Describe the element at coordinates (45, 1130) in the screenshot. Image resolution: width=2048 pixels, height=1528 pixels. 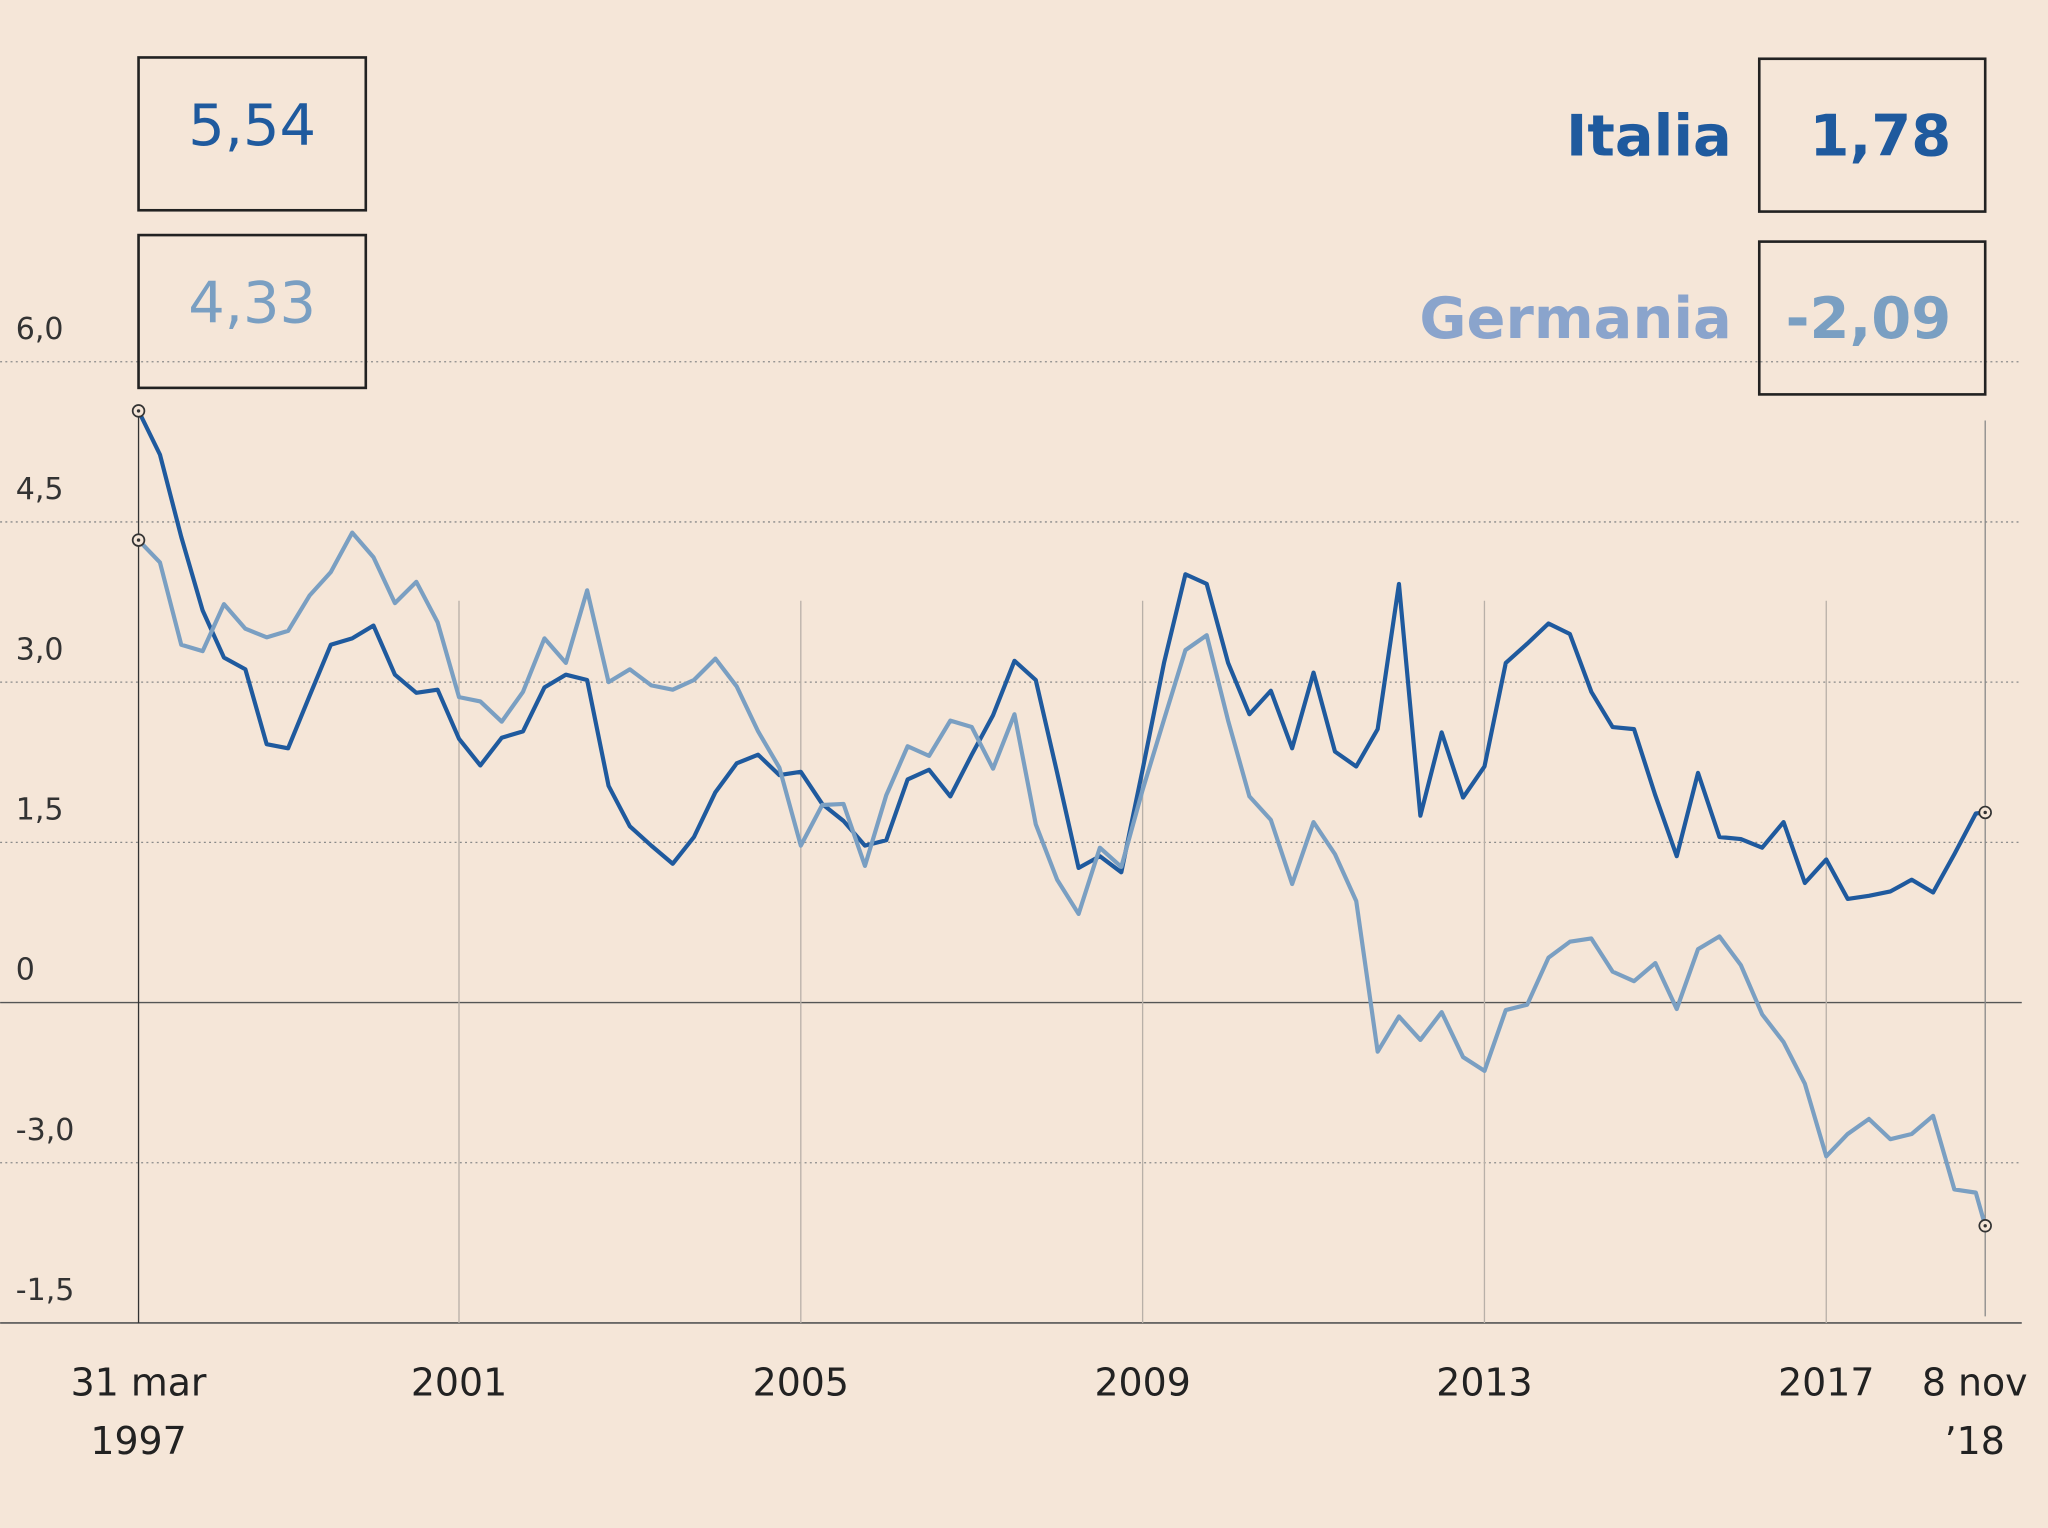
I see `y-tick-label: -3,0` at that location.